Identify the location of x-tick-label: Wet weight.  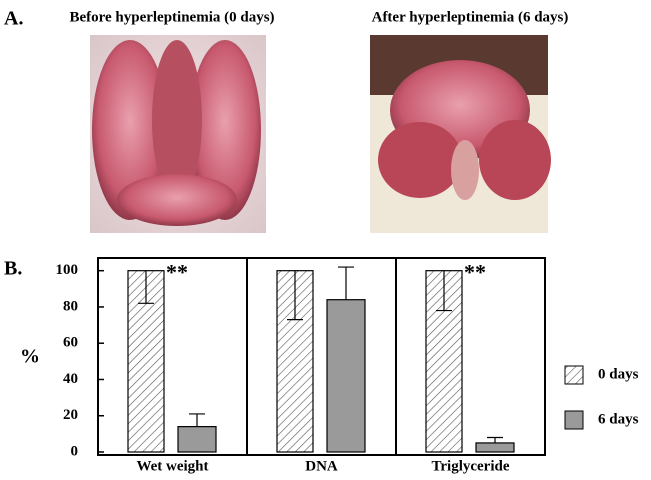
(172, 466).